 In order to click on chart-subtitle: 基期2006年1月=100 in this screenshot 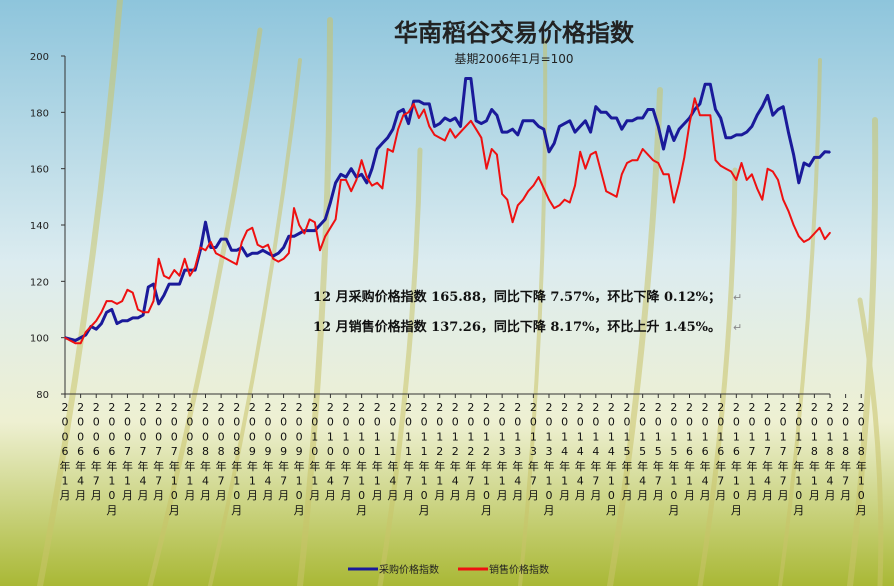, I will do `click(513, 59)`.